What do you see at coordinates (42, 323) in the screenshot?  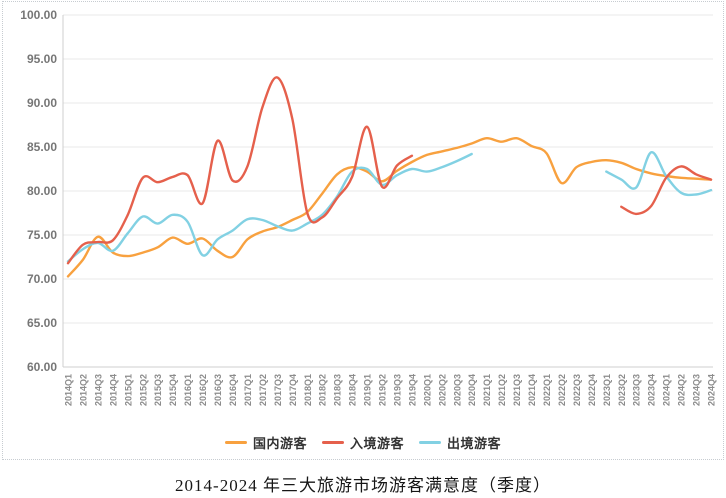 I see `y-tick-label: 65.00` at bounding box center [42, 323].